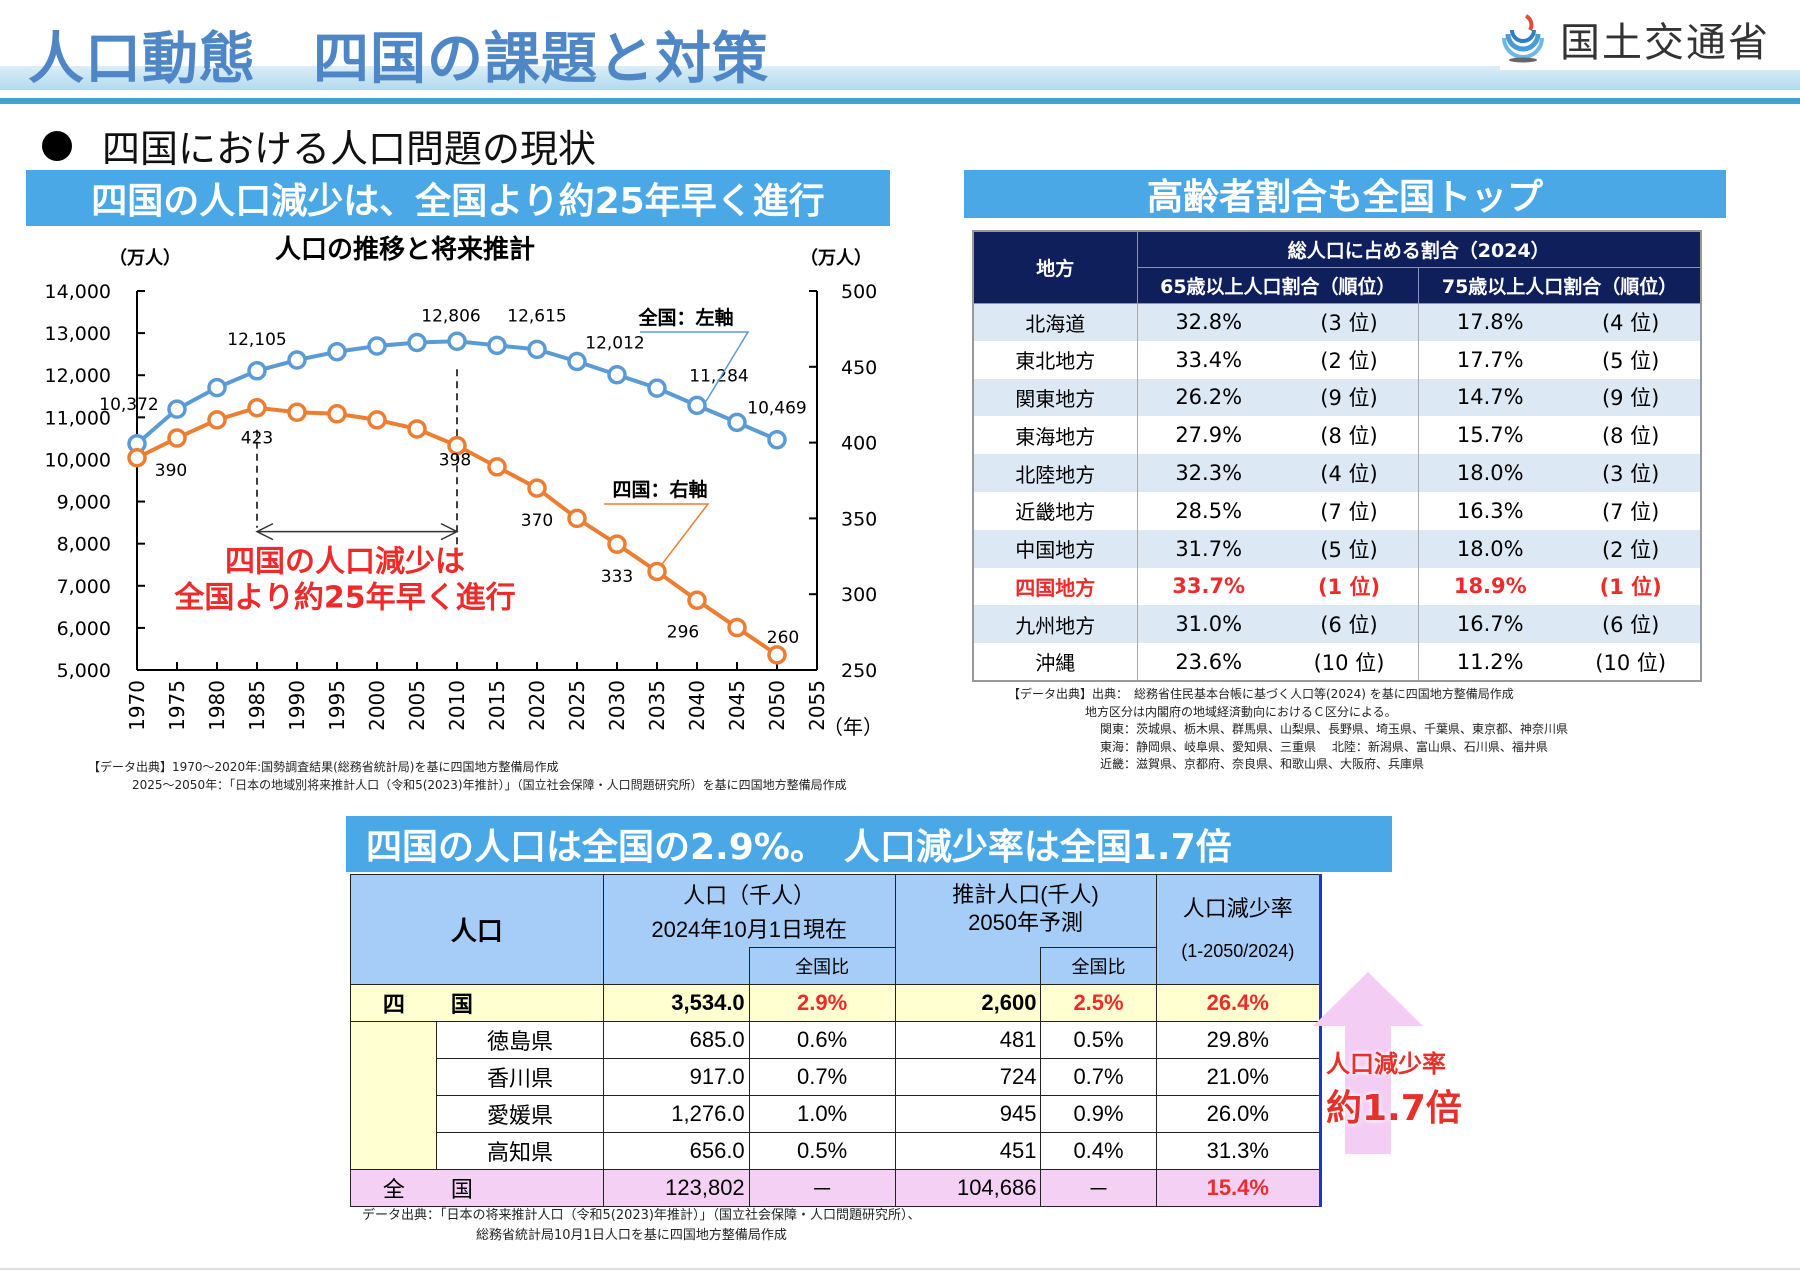 The height and width of the screenshot is (1273, 1800). I want to click on cell-pref: 徳島県, so click(520, 1040).